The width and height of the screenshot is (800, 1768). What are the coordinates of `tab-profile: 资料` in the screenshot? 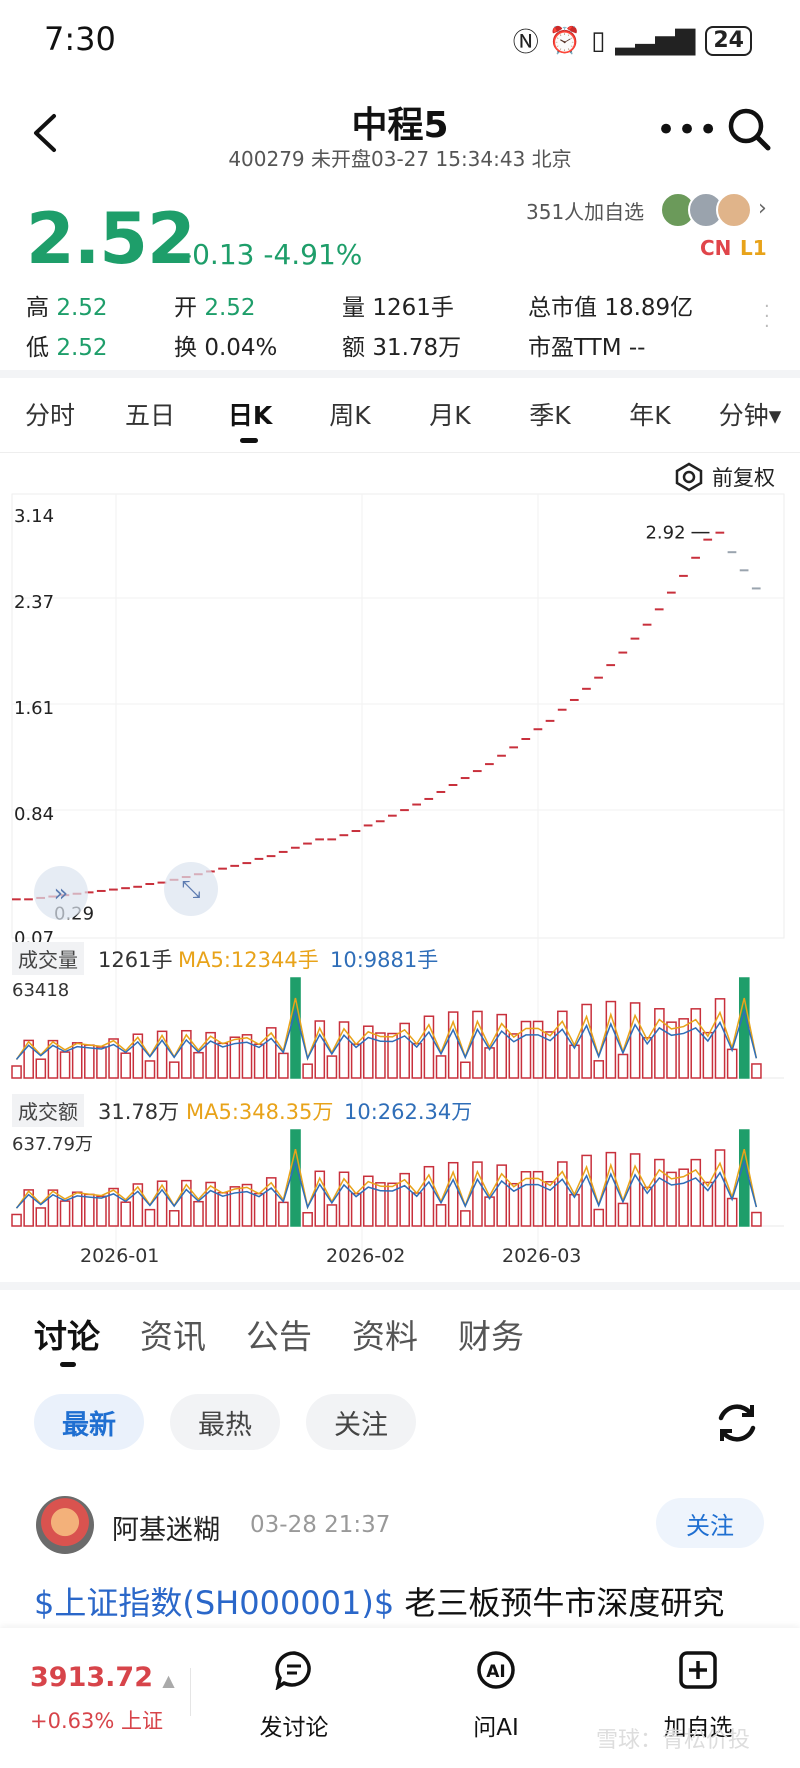 It's located at (385, 1336).